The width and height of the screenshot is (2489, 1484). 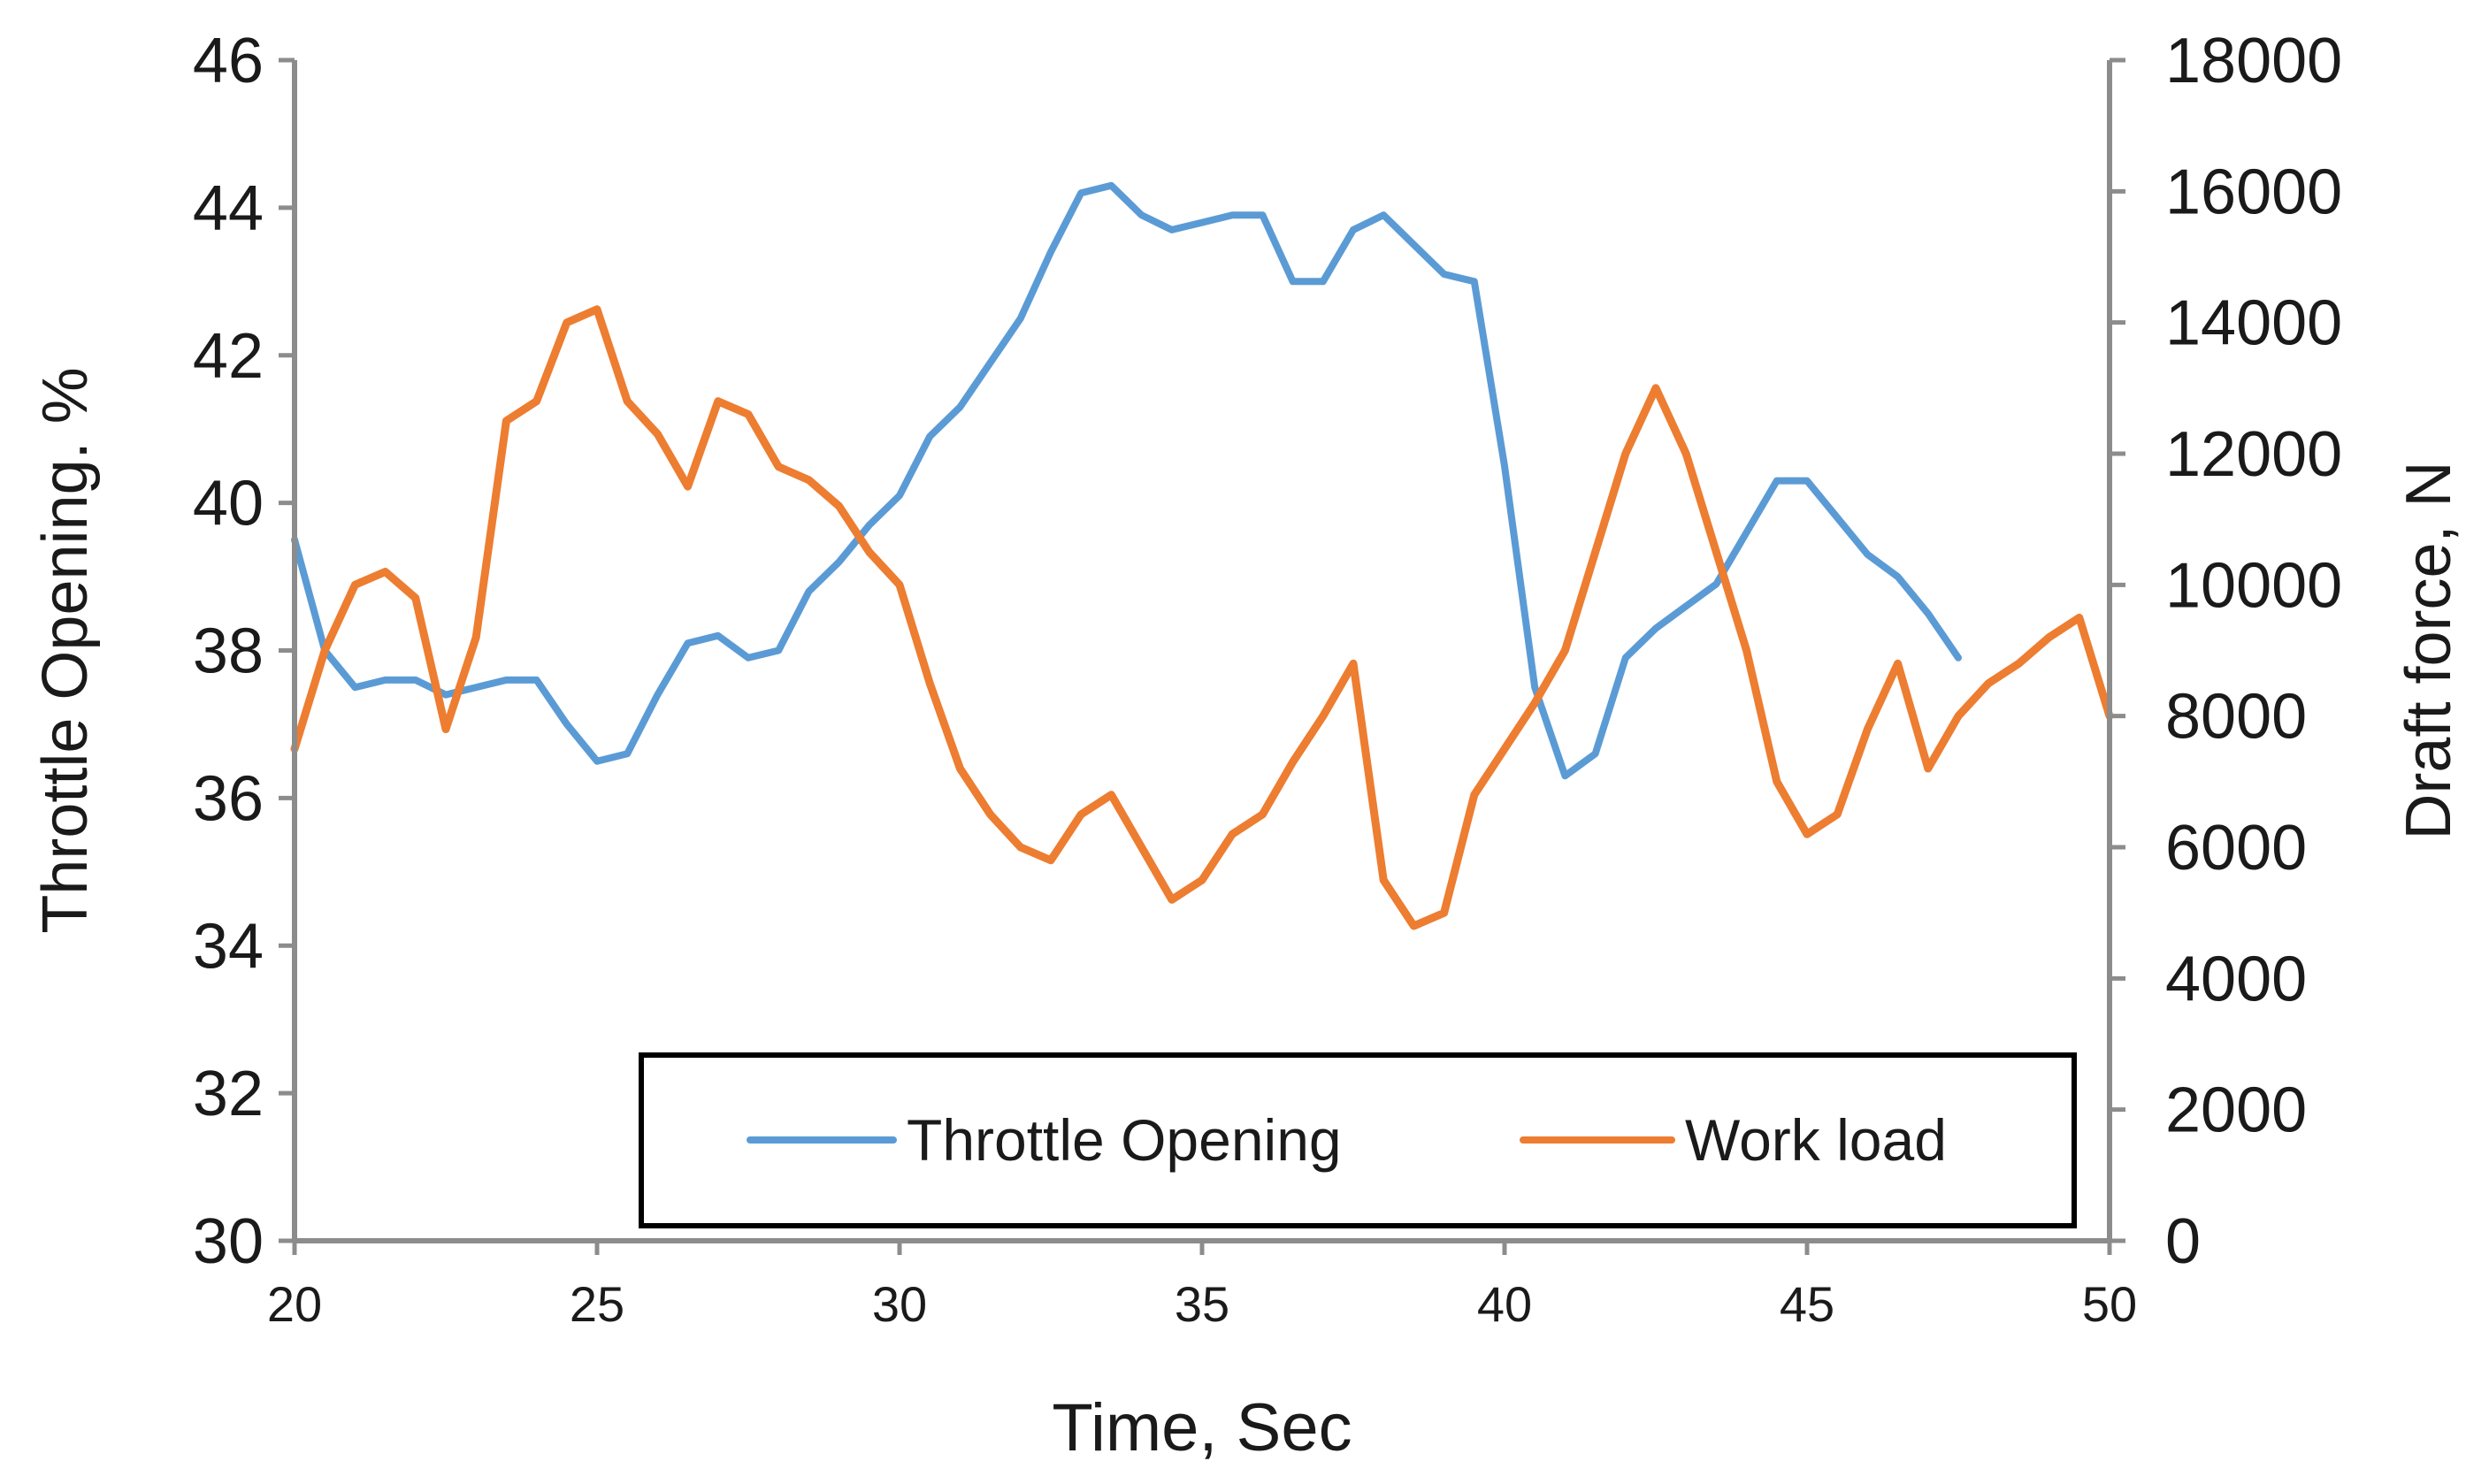 What do you see at coordinates (65, 650) in the screenshot?
I see `y-left-axis-title: Throttle Opening. %` at bounding box center [65, 650].